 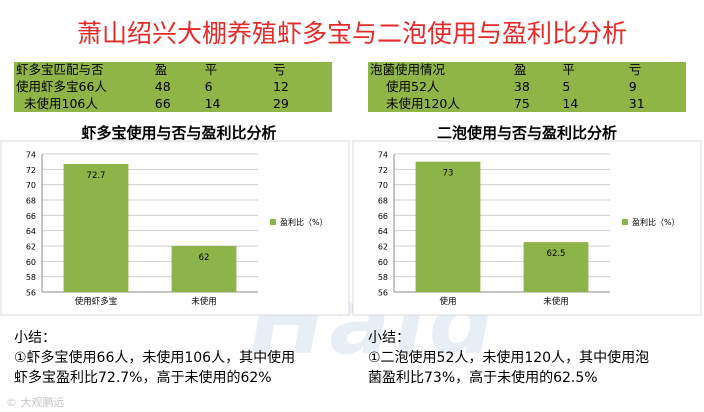 I want to click on table-cell: 66, so click(x=162, y=103).